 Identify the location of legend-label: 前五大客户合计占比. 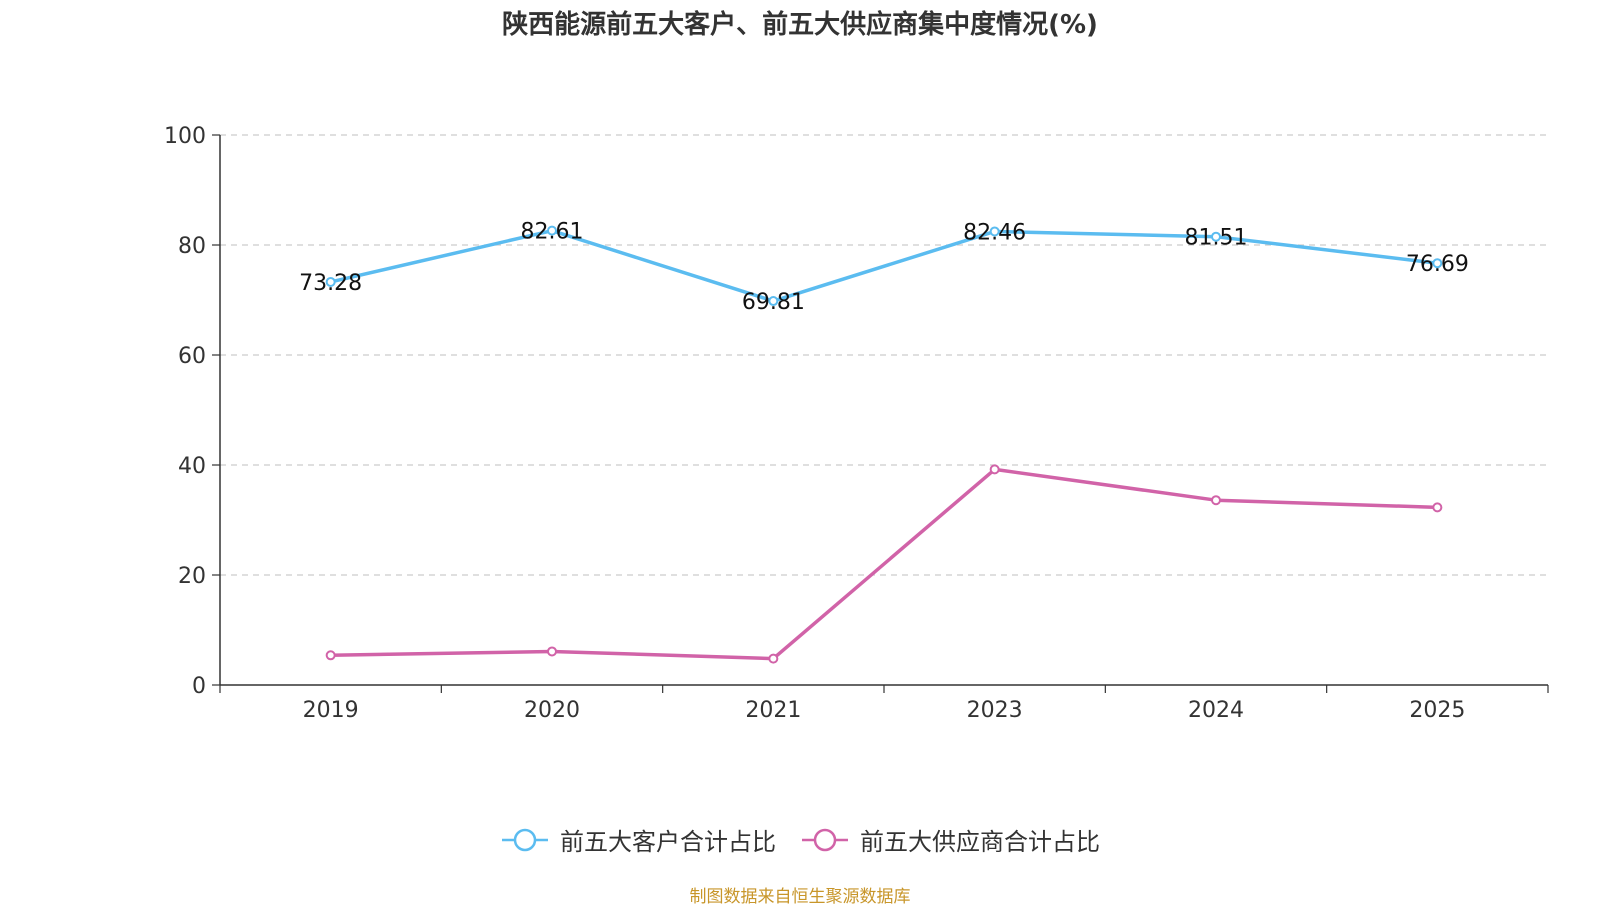
(668, 842).